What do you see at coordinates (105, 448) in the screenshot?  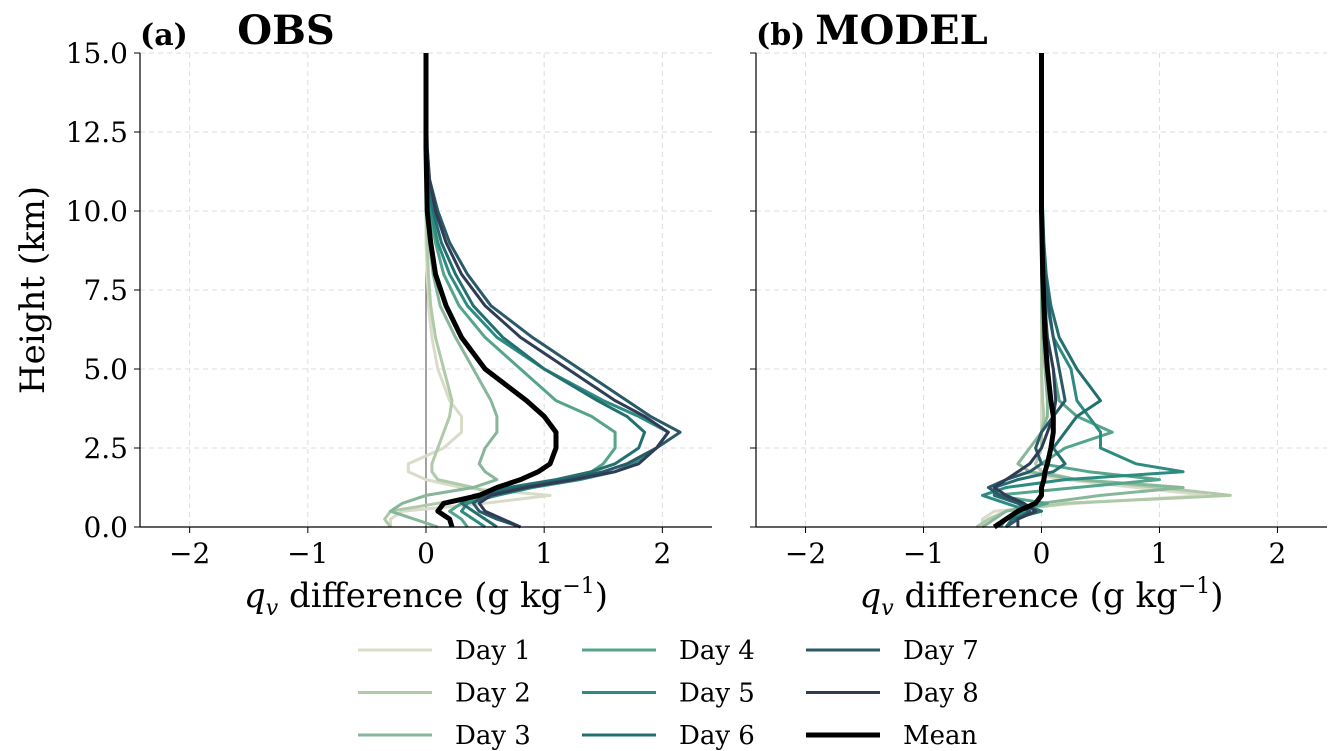 I see `y-tick-label: 2.5` at bounding box center [105, 448].